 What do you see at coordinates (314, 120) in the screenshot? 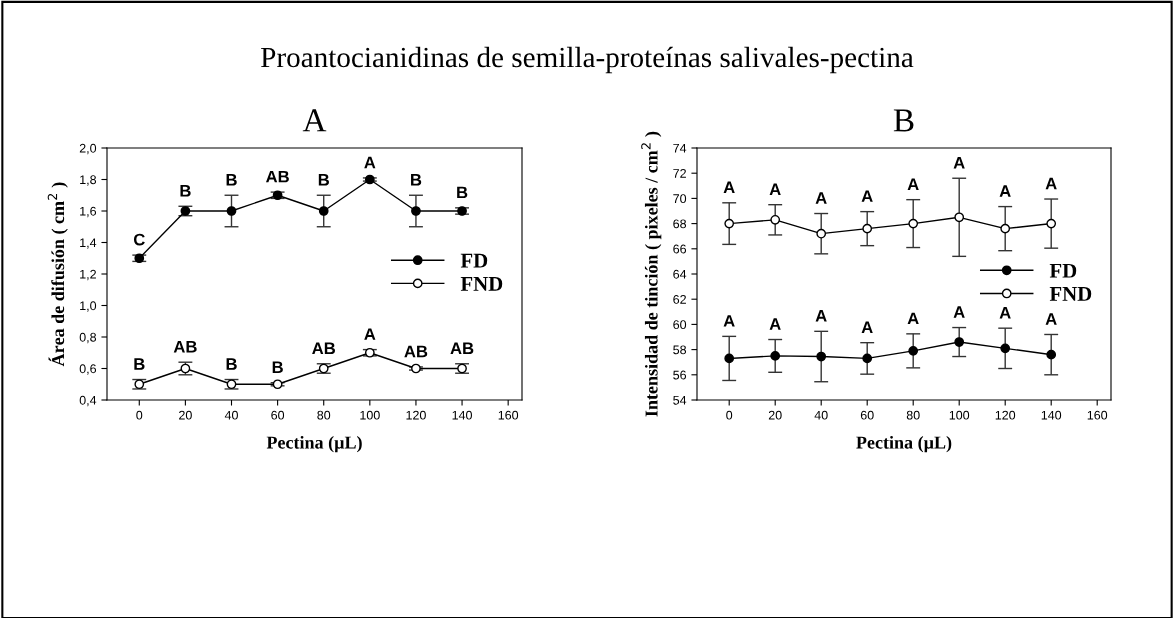
I see `chart-title: A` at bounding box center [314, 120].